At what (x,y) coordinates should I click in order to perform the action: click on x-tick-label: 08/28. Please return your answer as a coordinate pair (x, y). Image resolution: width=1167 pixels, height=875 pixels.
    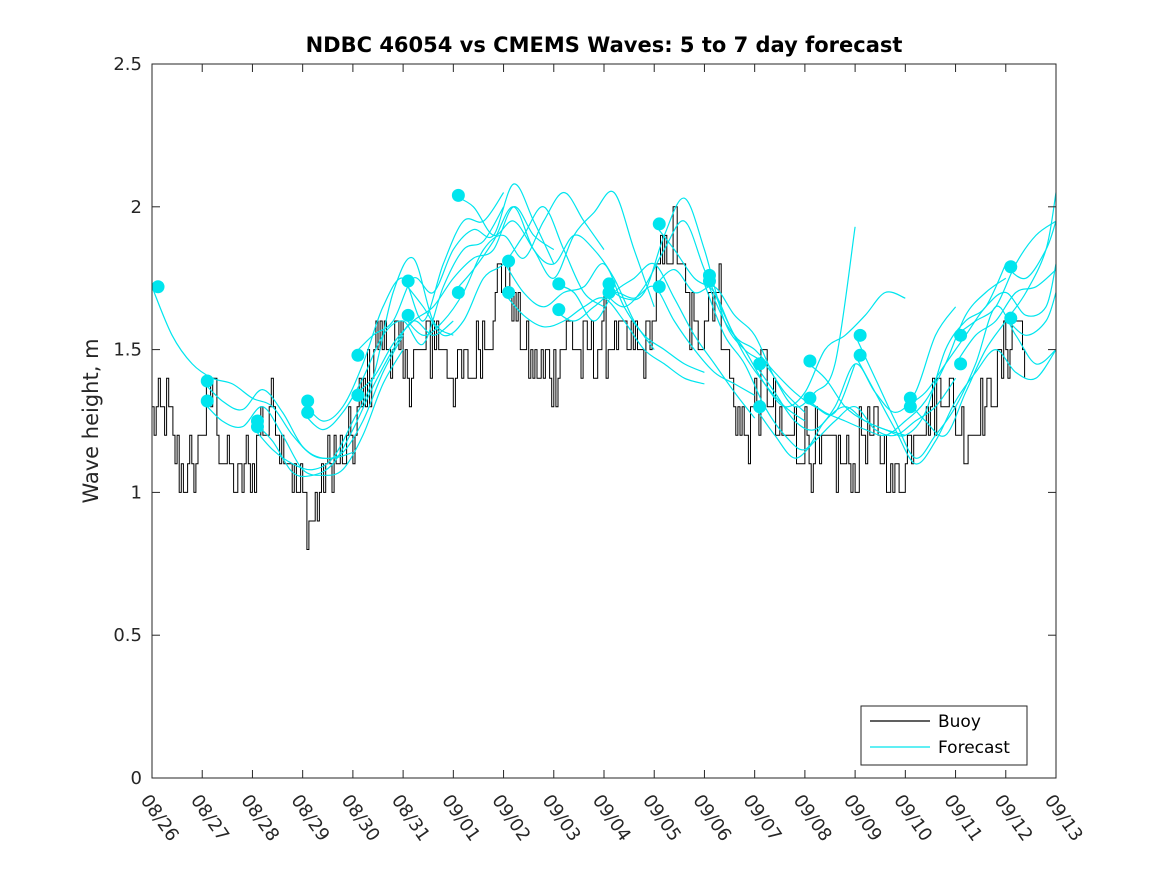
    Looking at the image, I should click on (259, 818).